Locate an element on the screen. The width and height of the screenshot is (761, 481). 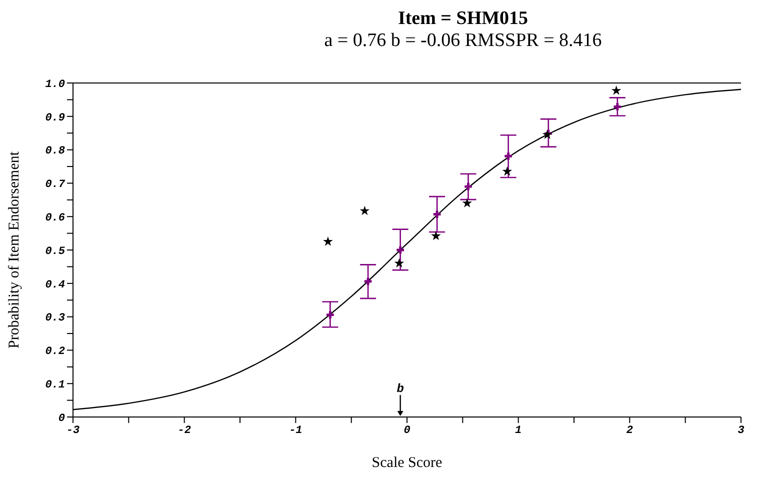
y-tick-label: 1.0 is located at coordinates (55, 84).